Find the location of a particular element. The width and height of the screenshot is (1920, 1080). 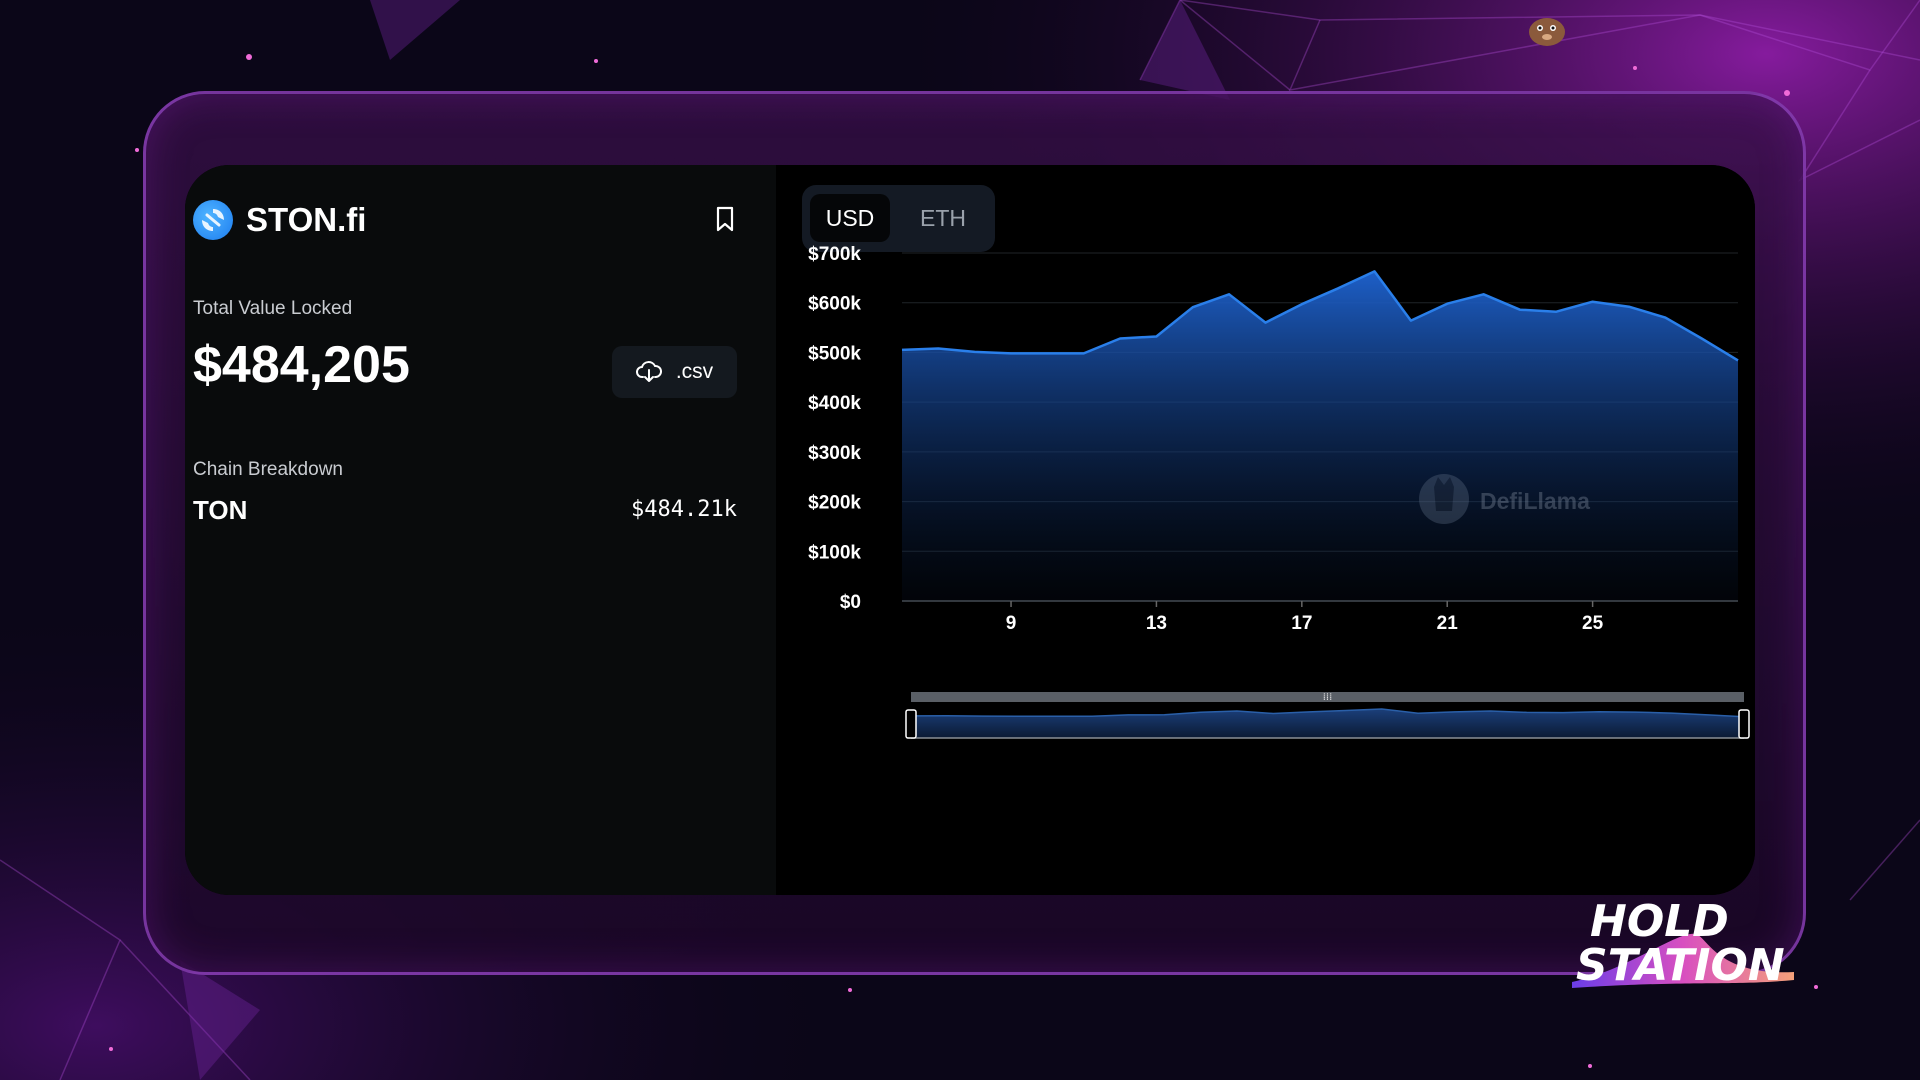

brush-handle-left is located at coordinates (911, 724).